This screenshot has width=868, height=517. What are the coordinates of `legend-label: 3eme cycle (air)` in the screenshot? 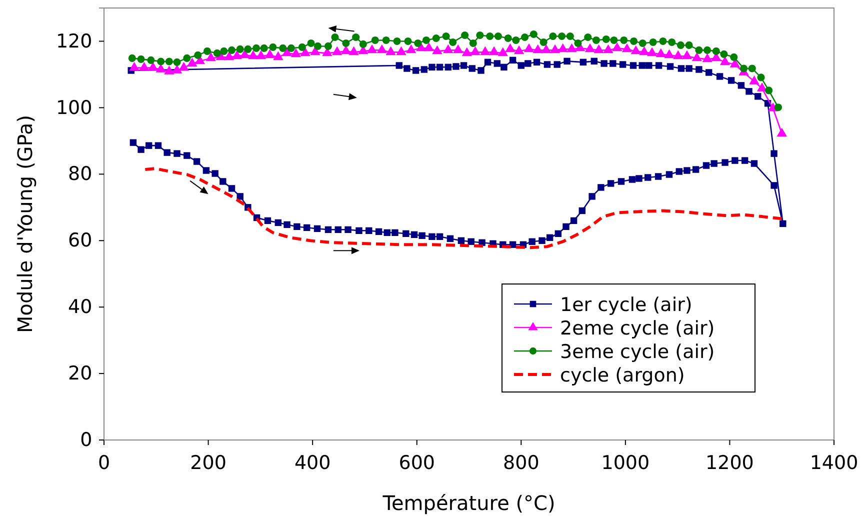 It's located at (637, 352).